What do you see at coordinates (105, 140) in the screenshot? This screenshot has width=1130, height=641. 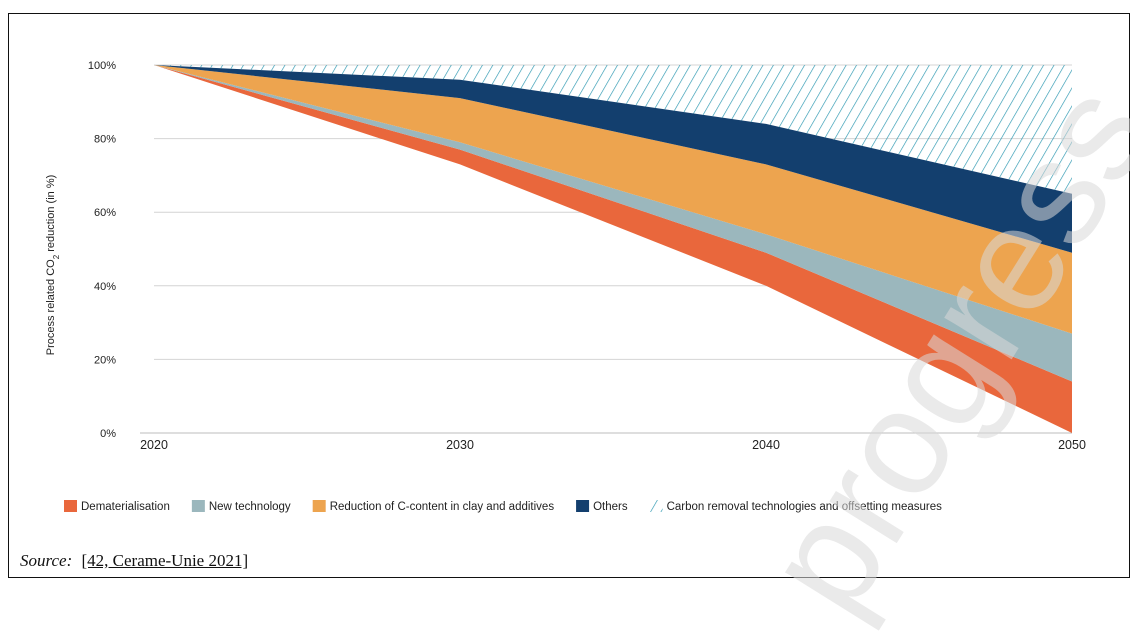 I see `y-tick-label: 80%` at bounding box center [105, 140].